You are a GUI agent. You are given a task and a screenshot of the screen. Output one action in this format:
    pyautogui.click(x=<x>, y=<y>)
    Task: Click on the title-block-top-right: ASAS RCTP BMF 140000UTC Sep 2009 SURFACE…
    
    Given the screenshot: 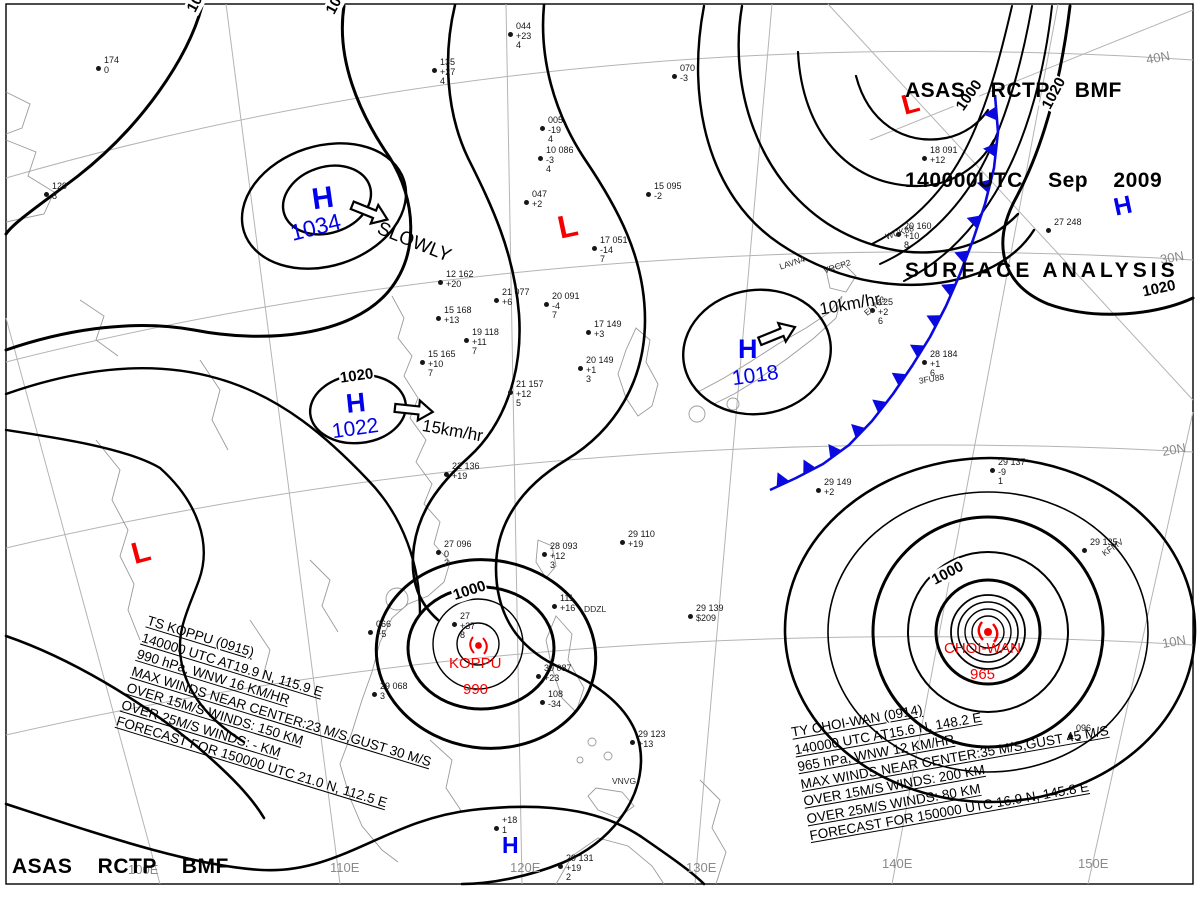 What is the action you would take?
    pyautogui.click(x=1042, y=181)
    